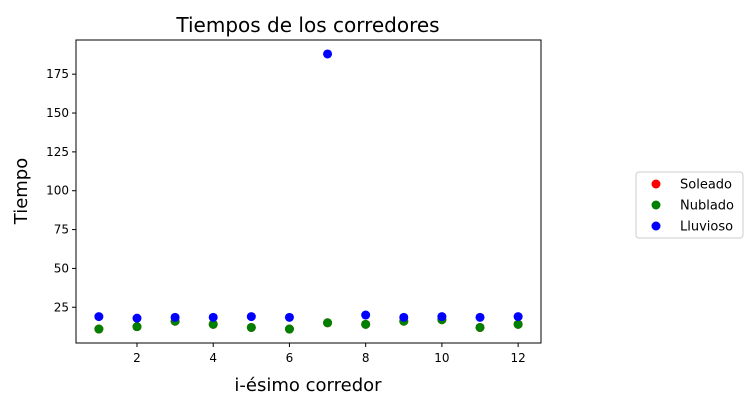  What do you see at coordinates (21, 192) in the screenshot?
I see `y-axis-label: Tiempo` at bounding box center [21, 192].